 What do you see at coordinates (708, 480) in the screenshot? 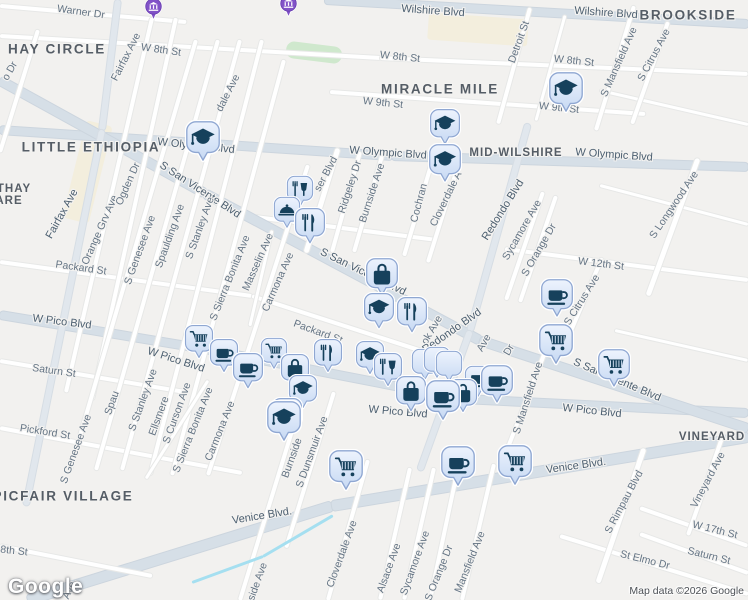
I see `street-label: Vineyard Ave` at bounding box center [708, 480].